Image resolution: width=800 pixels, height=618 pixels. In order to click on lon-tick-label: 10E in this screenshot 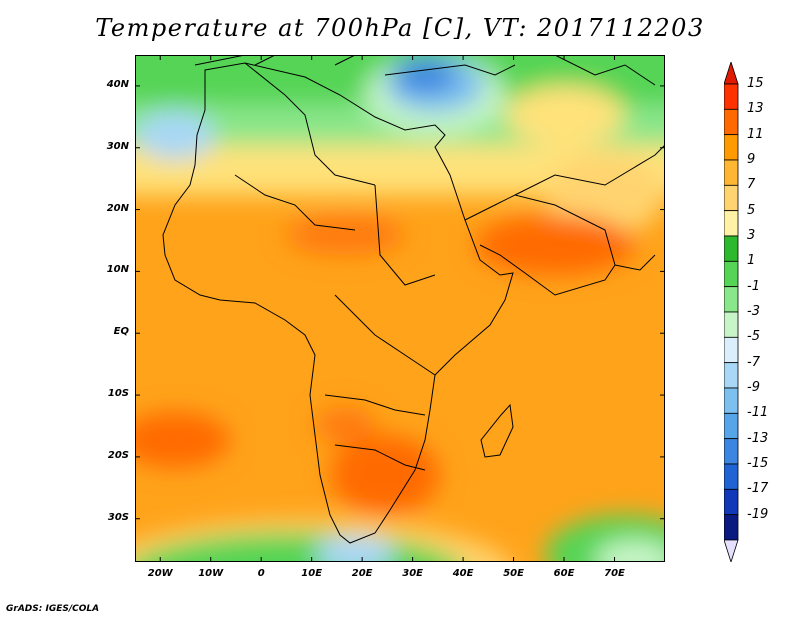, I will do `click(312, 573)`.